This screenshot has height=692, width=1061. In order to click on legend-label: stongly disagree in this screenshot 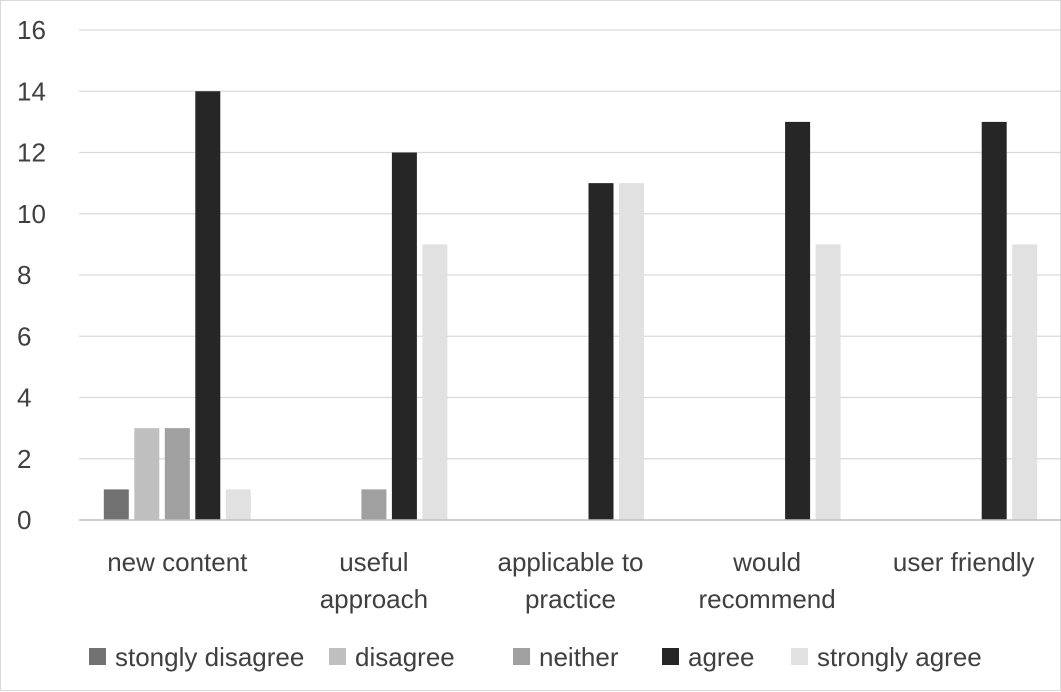, I will do `click(209, 657)`.